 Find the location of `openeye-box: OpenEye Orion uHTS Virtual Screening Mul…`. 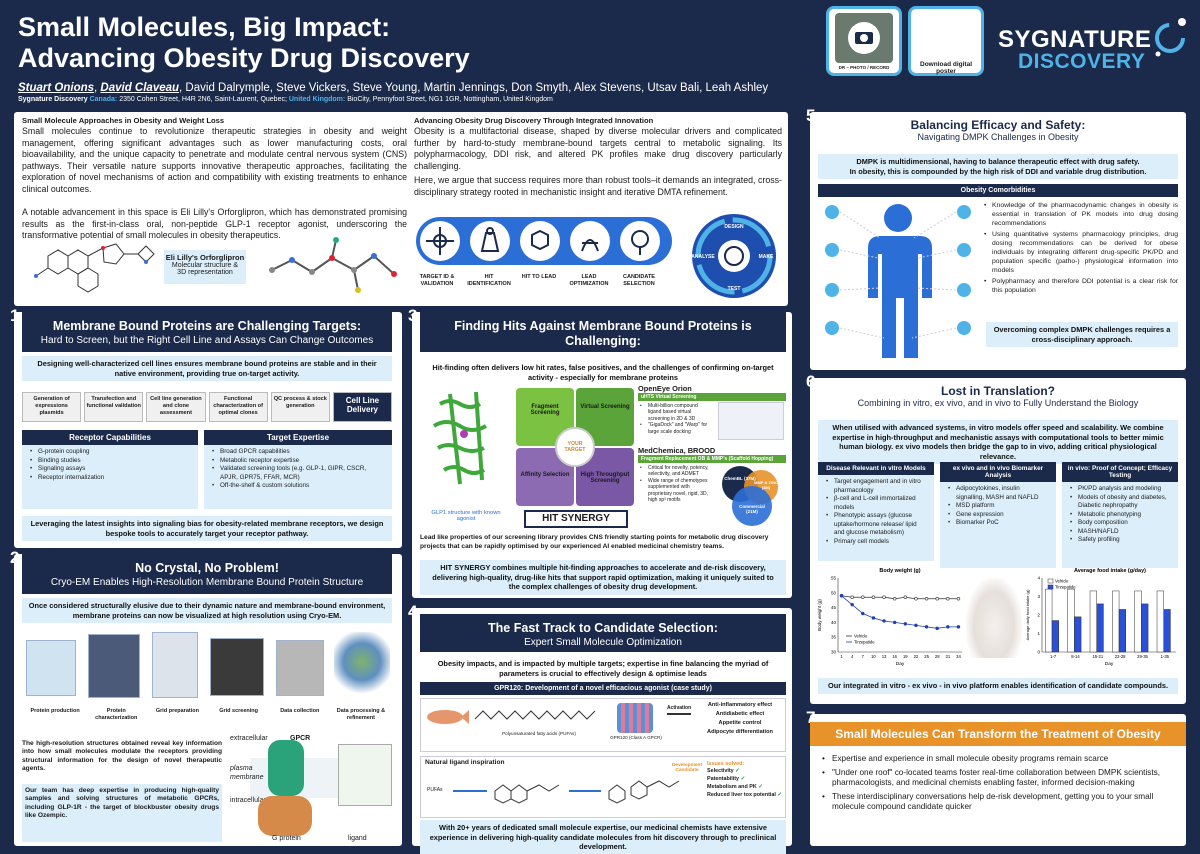

openeye-box: OpenEye Orion uHTS Virtual Screening Mul… is located at coordinates (712, 412).